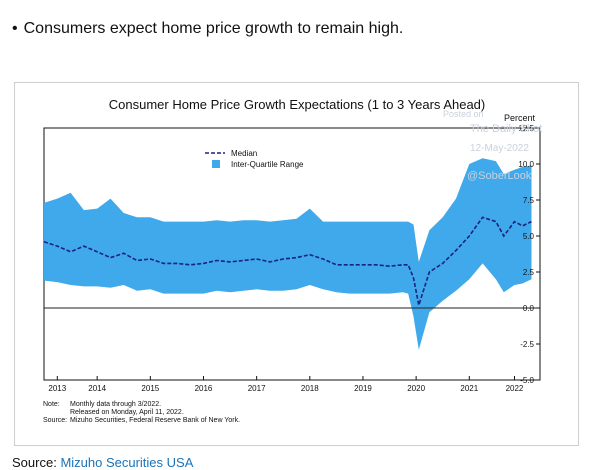 Image resolution: width=593 pixels, height=470 pixels. What do you see at coordinates (115, 404) in the screenshot?
I see `note-line1: Monthly data through 3/2022.` at bounding box center [115, 404].